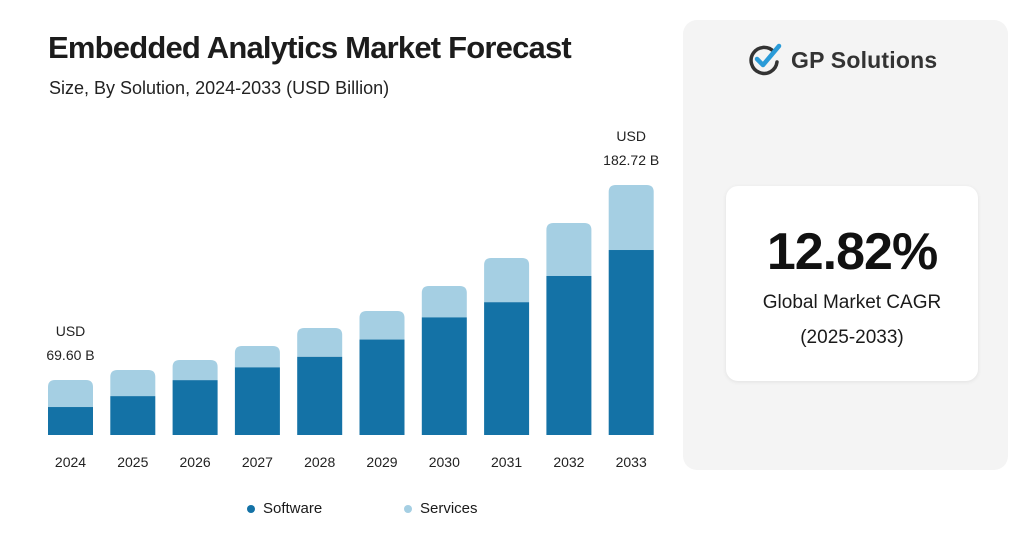 The width and height of the screenshot is (1024, 547). What do you see at coordinates (631, 462) in the screenshot?
I see `x-tick-label: 2033` at bounding box center [631, 462].